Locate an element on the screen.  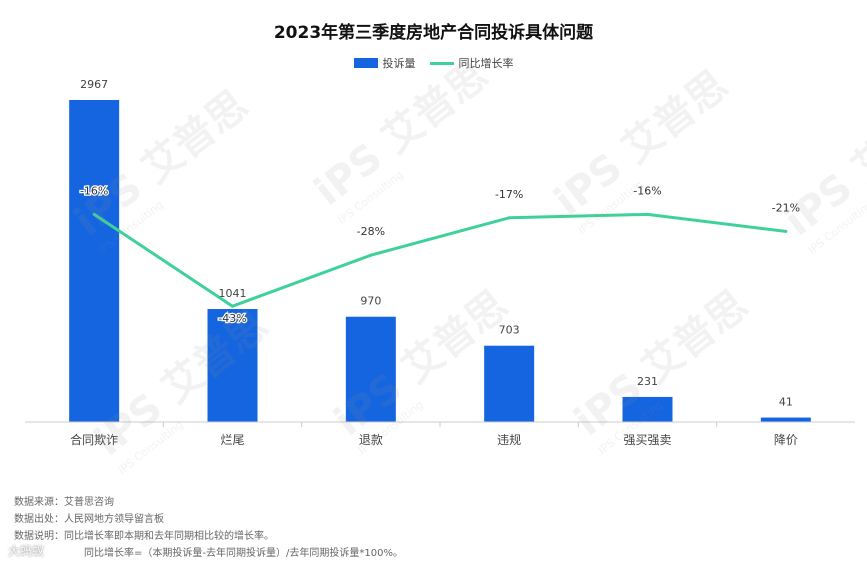
footer-source: 数据来源：艾普思咨询 is located at coordinates (64, 502).